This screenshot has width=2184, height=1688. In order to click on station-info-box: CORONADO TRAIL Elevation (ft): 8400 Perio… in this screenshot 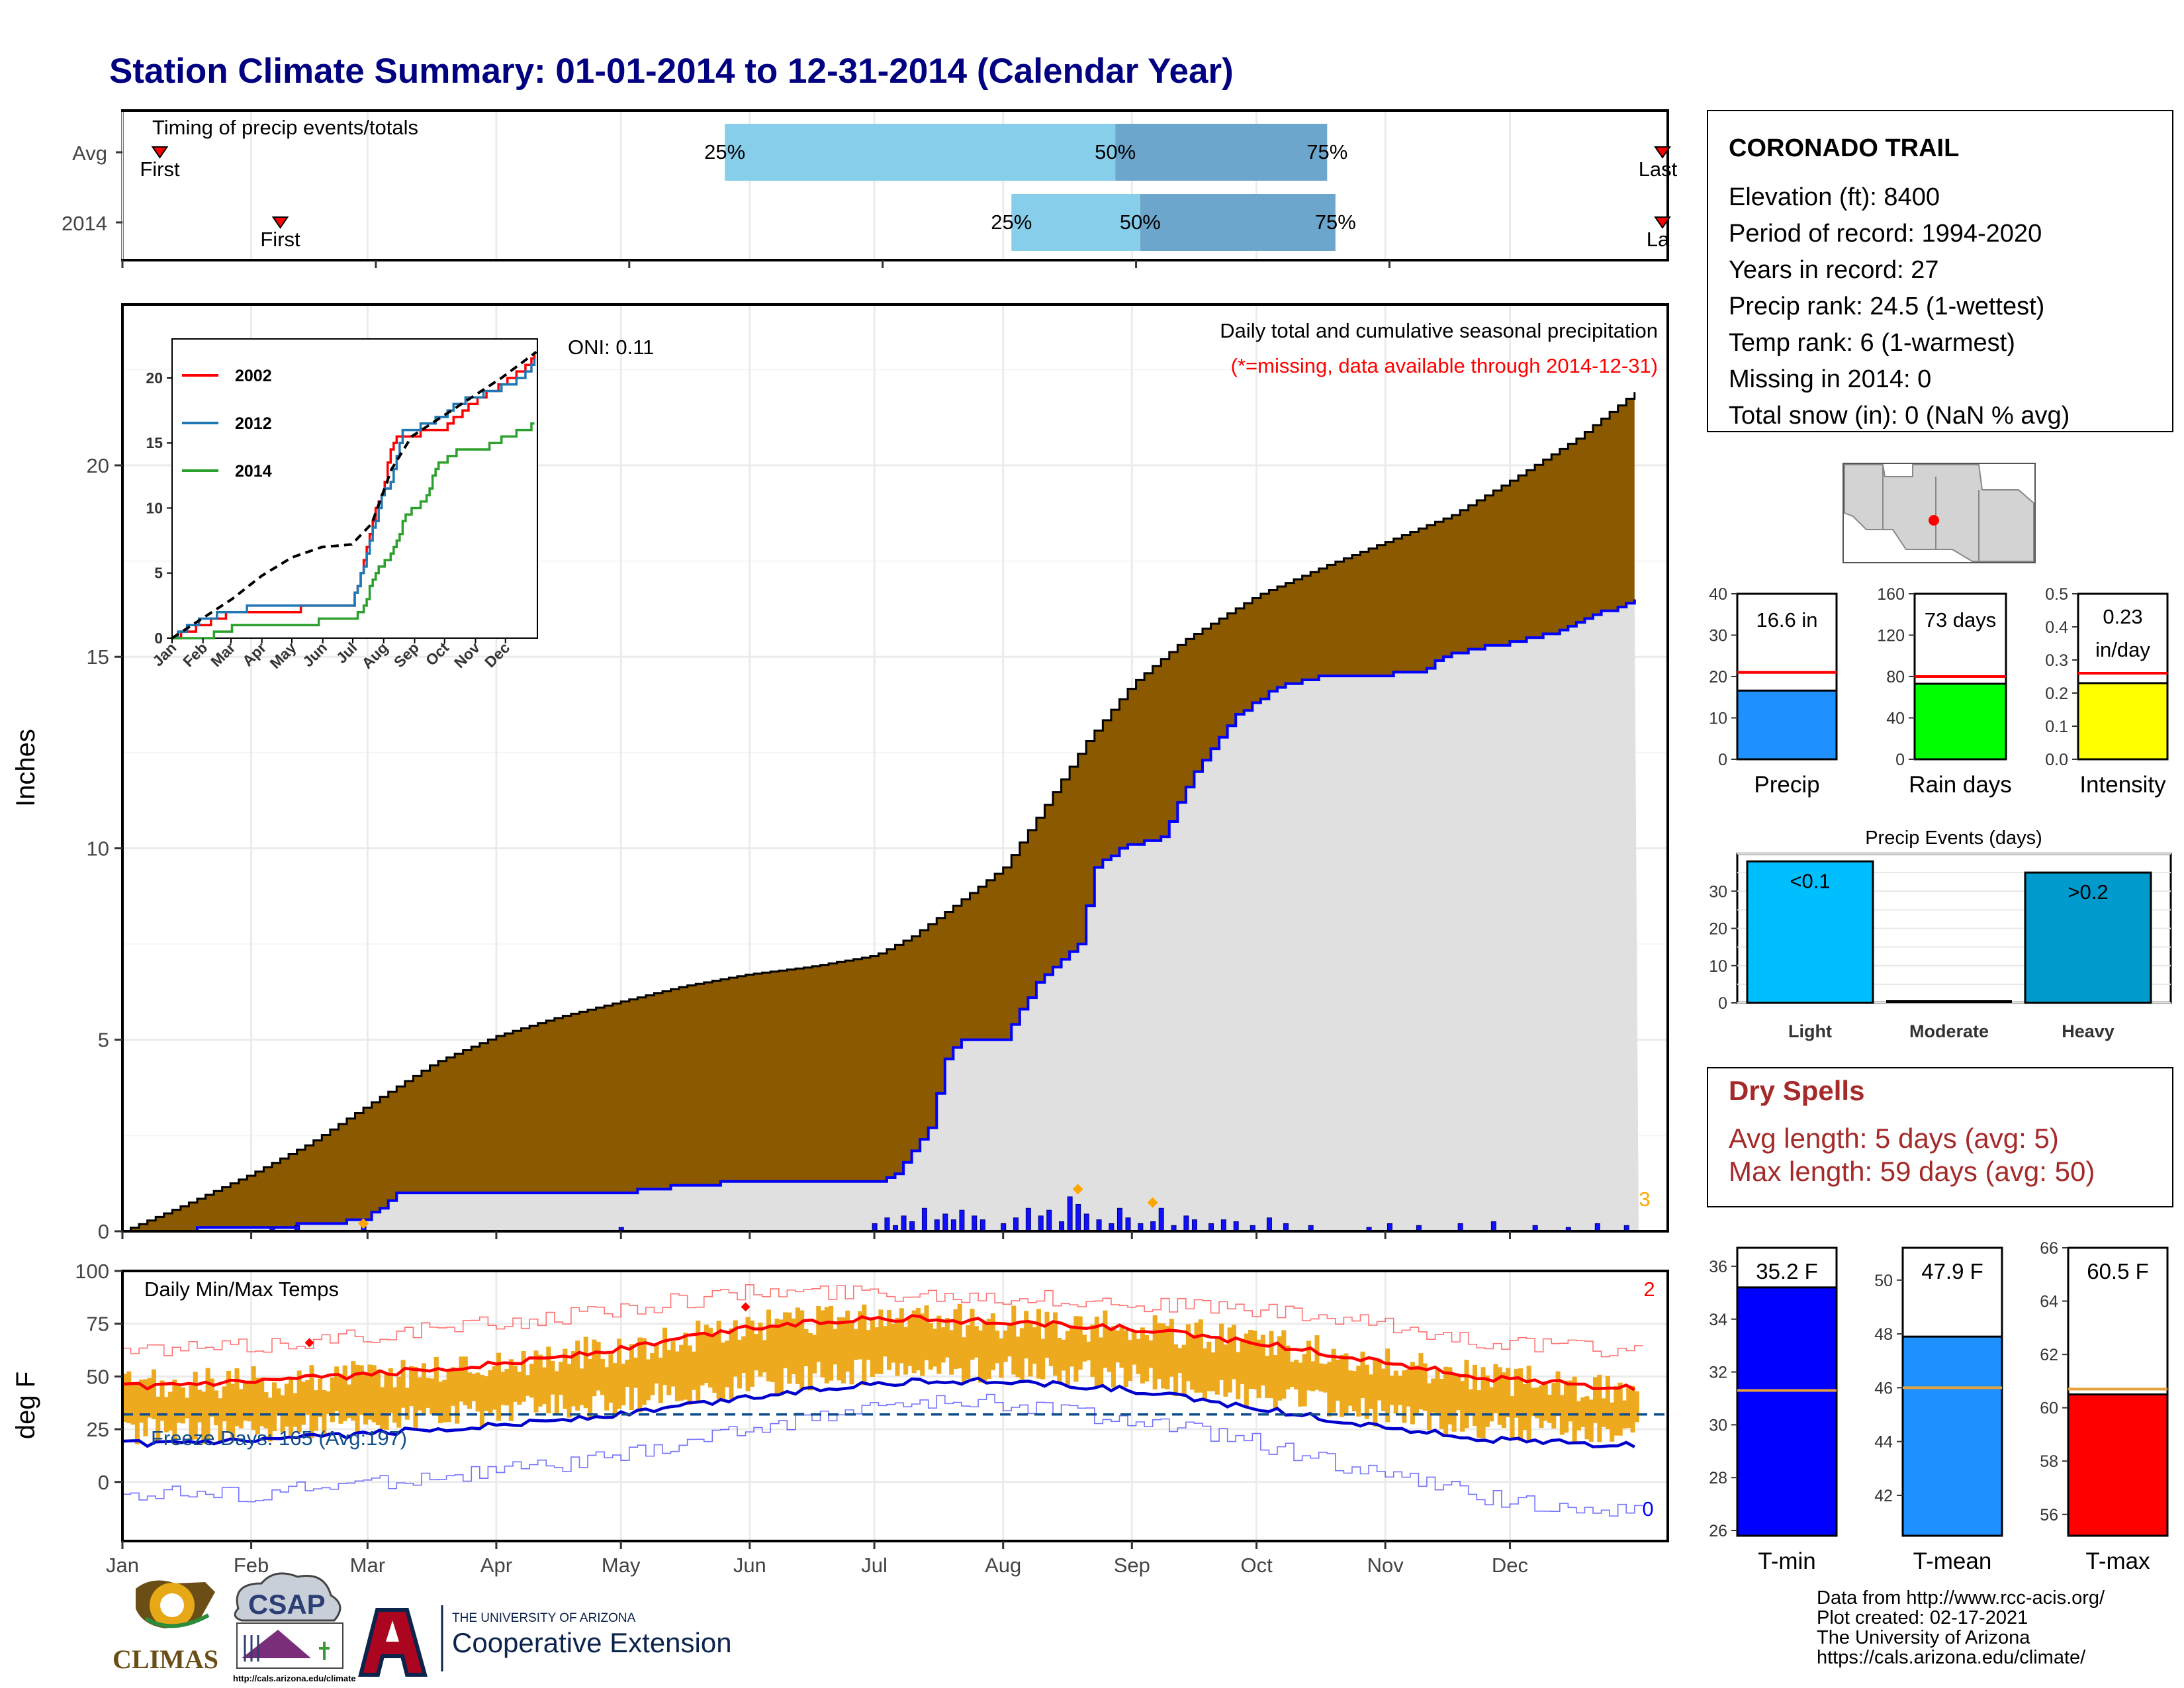, I will do `click(1940, 271)`.